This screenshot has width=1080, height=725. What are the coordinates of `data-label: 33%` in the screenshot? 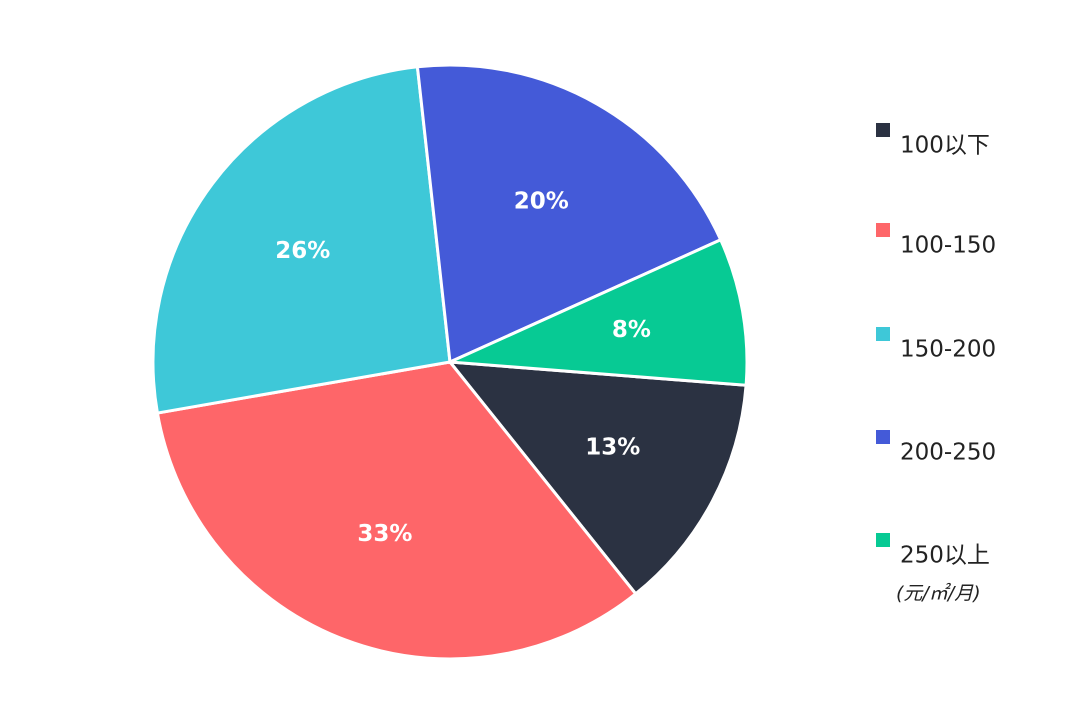 It's located at (384, 534).